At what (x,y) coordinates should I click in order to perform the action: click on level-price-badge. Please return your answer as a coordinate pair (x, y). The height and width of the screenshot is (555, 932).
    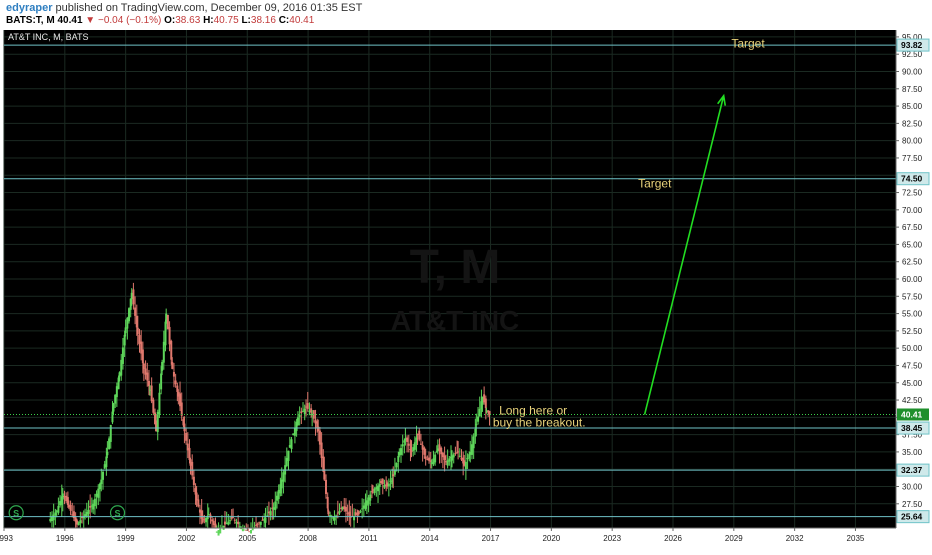
    Looking at the image, I should click on (913, 517).